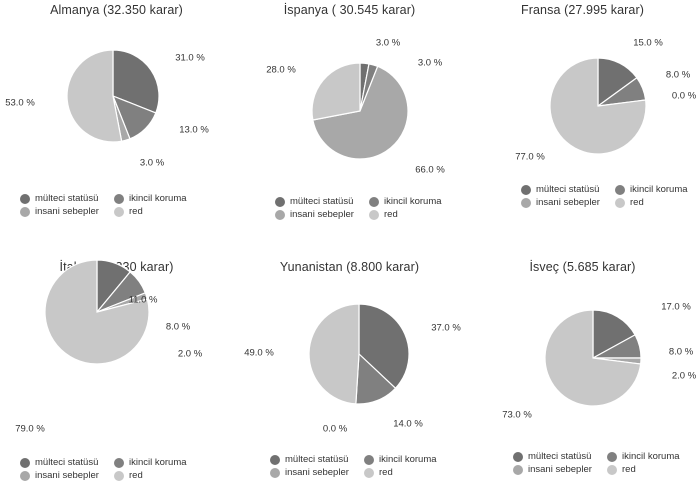 This screenshot has height=497, width=700. What do you see at coordinates (281, 70) in the screenshot?
I see `data-label: 28.0 %` at bounding box center [281, 70].